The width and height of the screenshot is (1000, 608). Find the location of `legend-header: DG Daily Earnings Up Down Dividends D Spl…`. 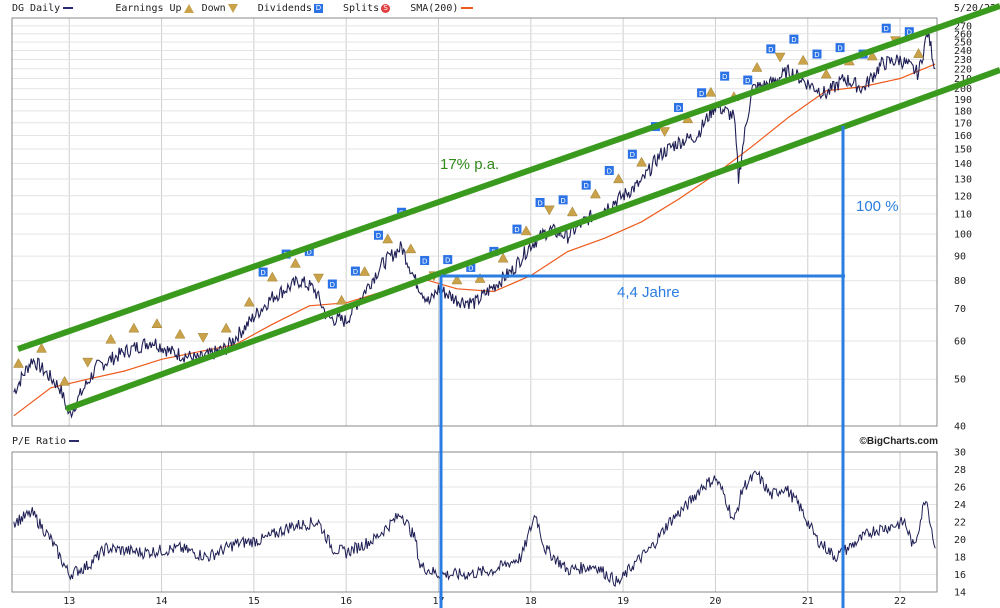

legend-header: DG Daily Earnings Up Down Dividends D Spl… is located at coordinates (243, 9).